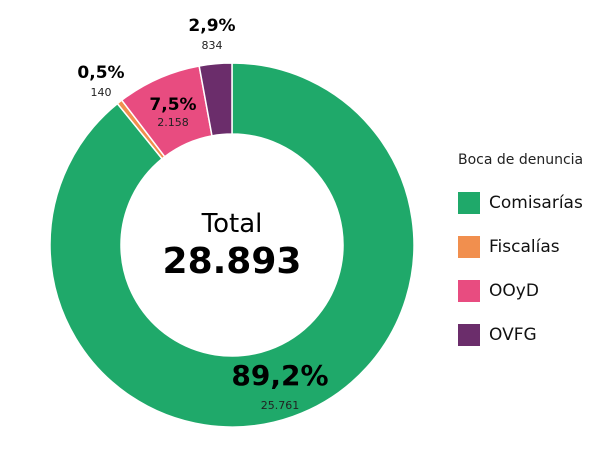 Image resolution: width=600 pixels, height=450 pixels. I want to click on slice-percent-label: 7,5%, so click(172, 105).